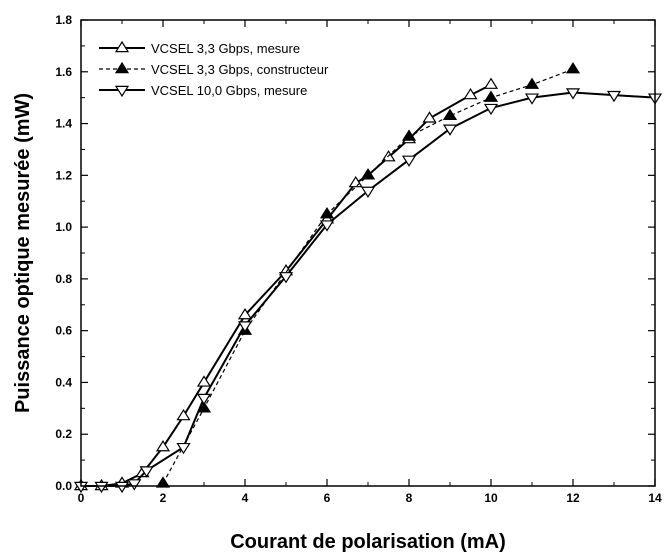  I want to click on legend-label: VCSEL 3,3 Gbps, mesure, so click(225, 48).